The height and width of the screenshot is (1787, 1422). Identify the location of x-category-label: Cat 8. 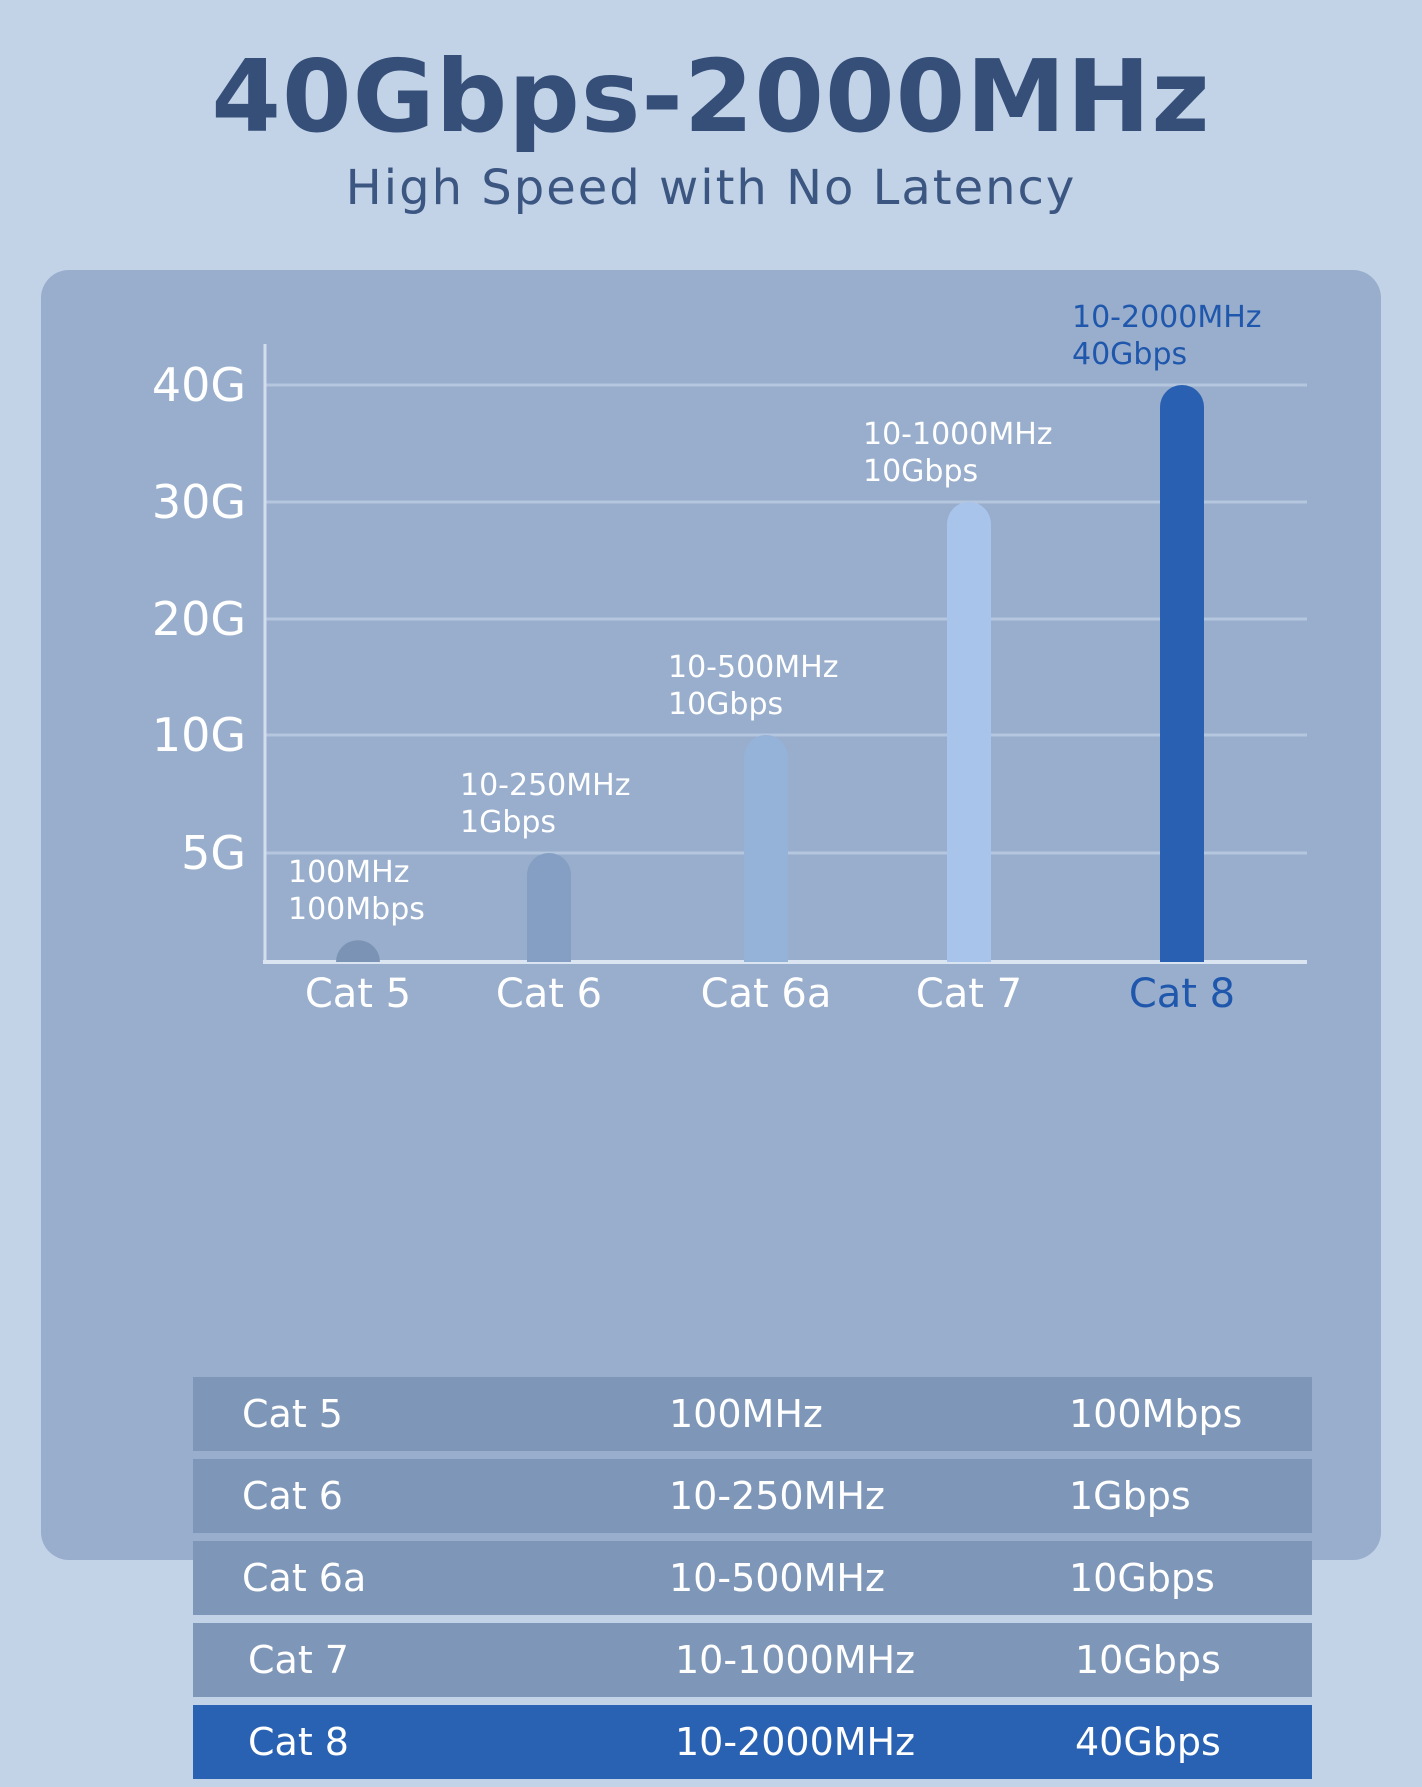
(1182, 994).